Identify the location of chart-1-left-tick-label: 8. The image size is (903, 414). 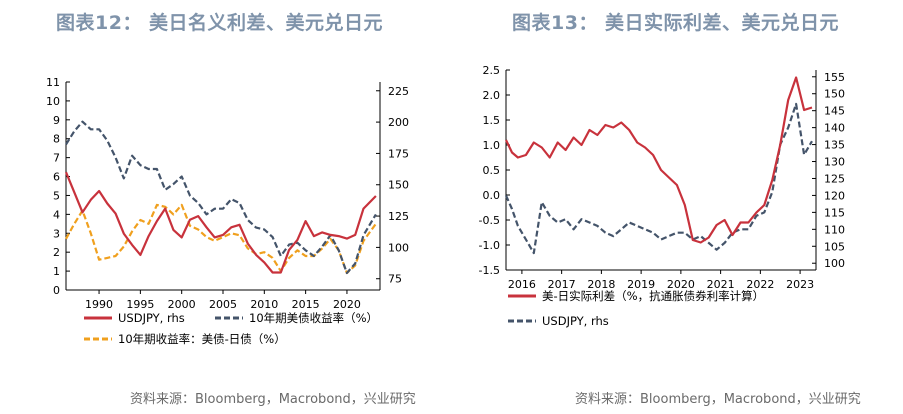
(56, 139).